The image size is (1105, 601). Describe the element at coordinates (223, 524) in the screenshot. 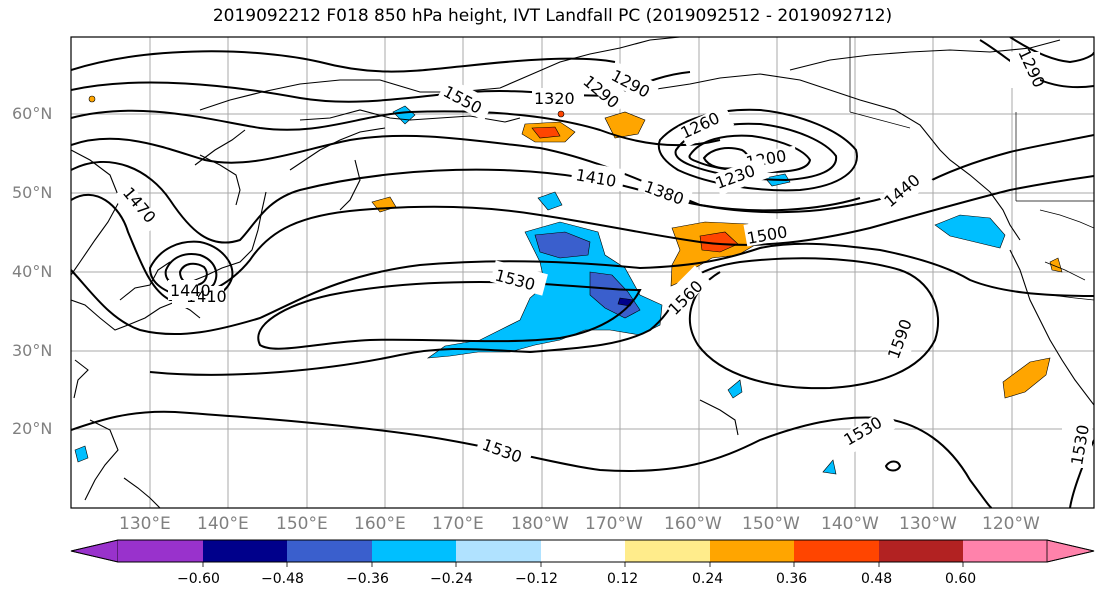

I see `lon-label-140e: 140°E` at that location.